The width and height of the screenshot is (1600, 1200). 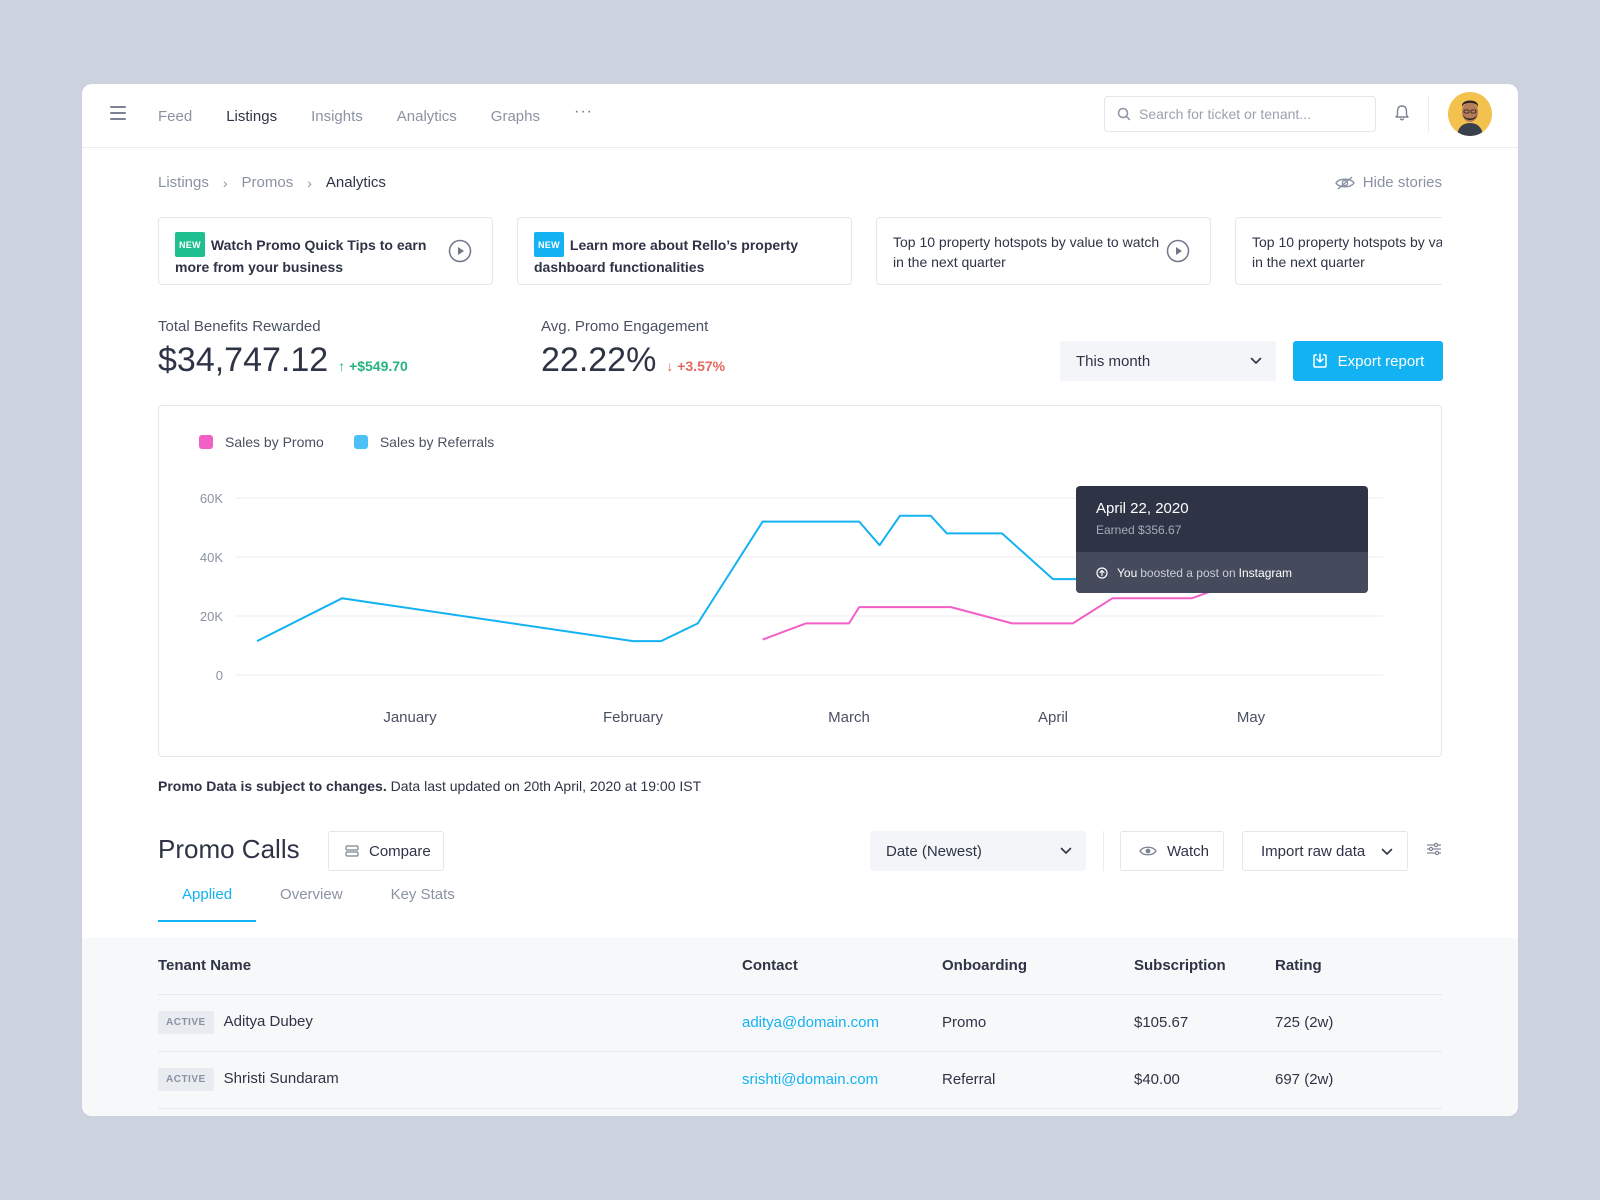 I want to click on more-icon: ···, so click(x=583, y=111).